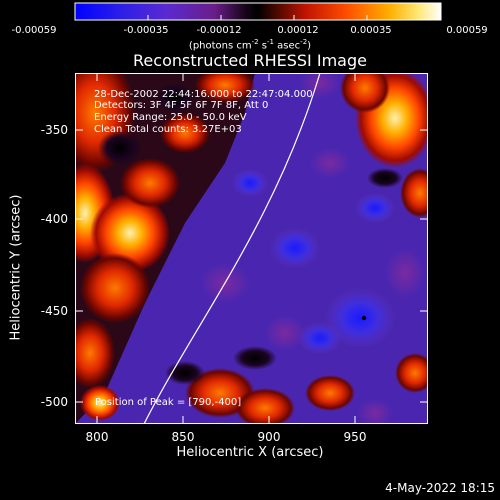 The width and height of the screenshot is (500, 500). Describe the element at coordinates (203, 94) in the screenshot. I see `info-time-range: 28-Dec-2002 22:44:16.000 to 22:47:04.000` at that location.